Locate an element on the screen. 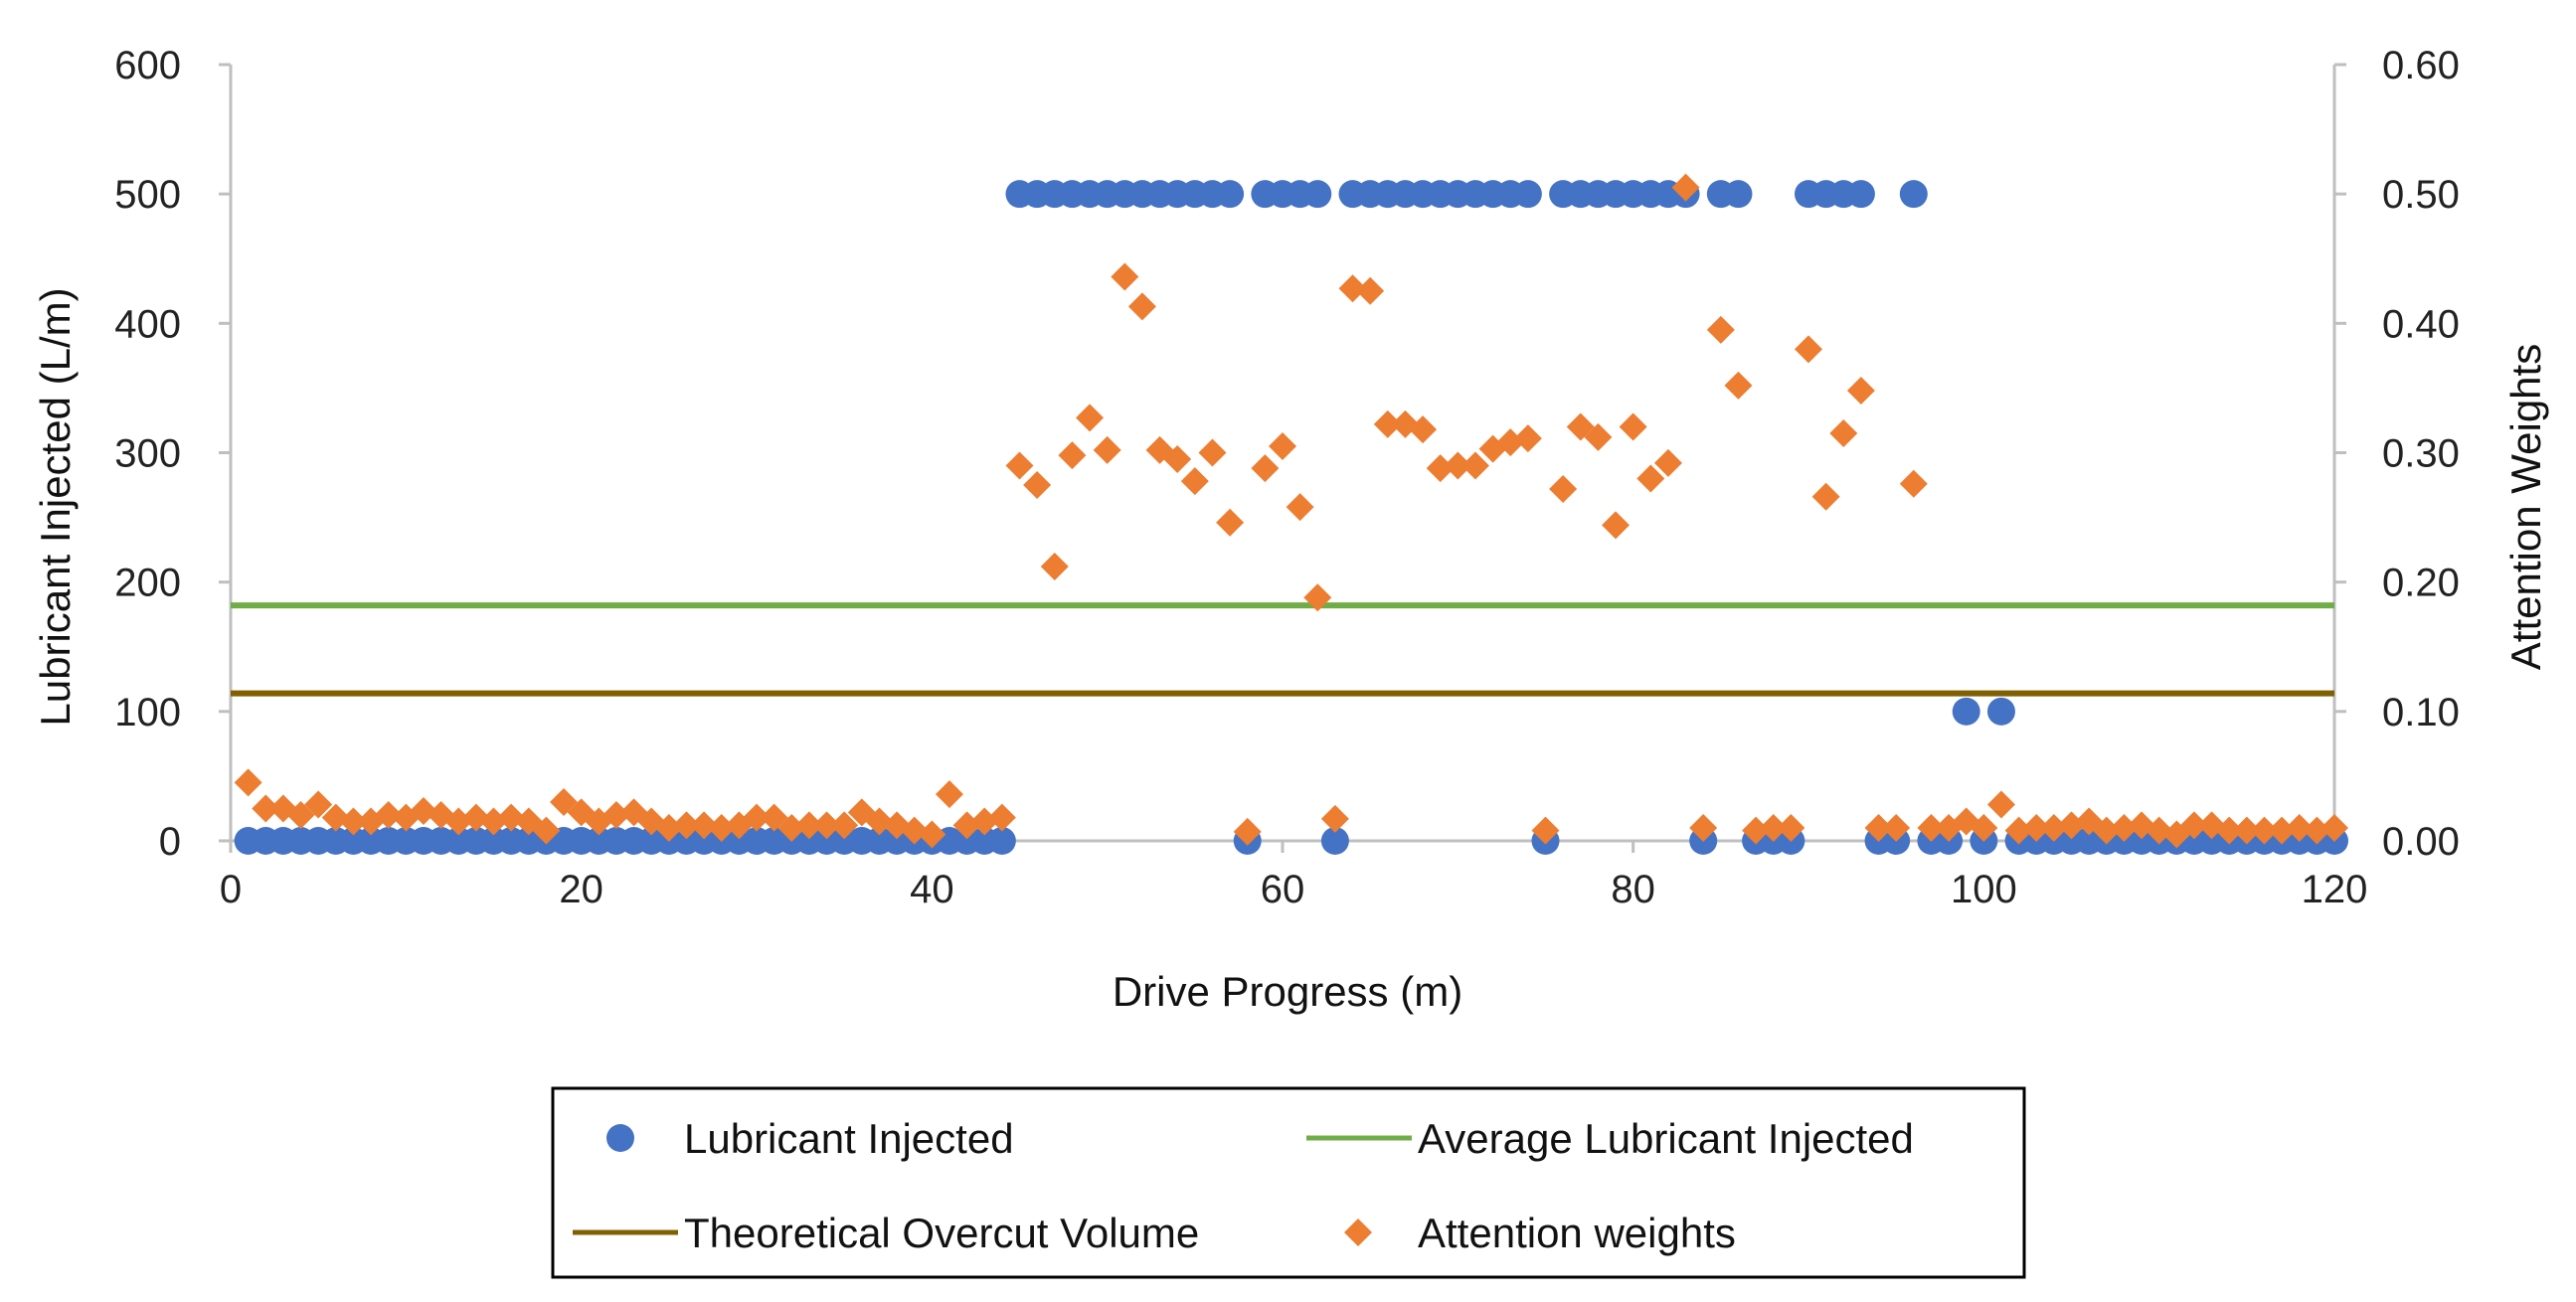  legend-box is located at coordinates (1288, 1182).